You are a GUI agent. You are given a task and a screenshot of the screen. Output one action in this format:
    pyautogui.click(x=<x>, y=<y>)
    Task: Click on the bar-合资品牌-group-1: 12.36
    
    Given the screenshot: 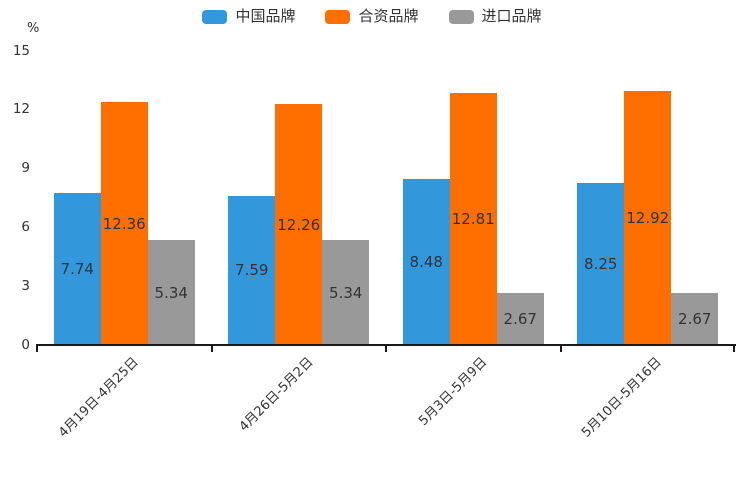 What is the action you would take?
    pyautogui.click(x=124, y=223)
    